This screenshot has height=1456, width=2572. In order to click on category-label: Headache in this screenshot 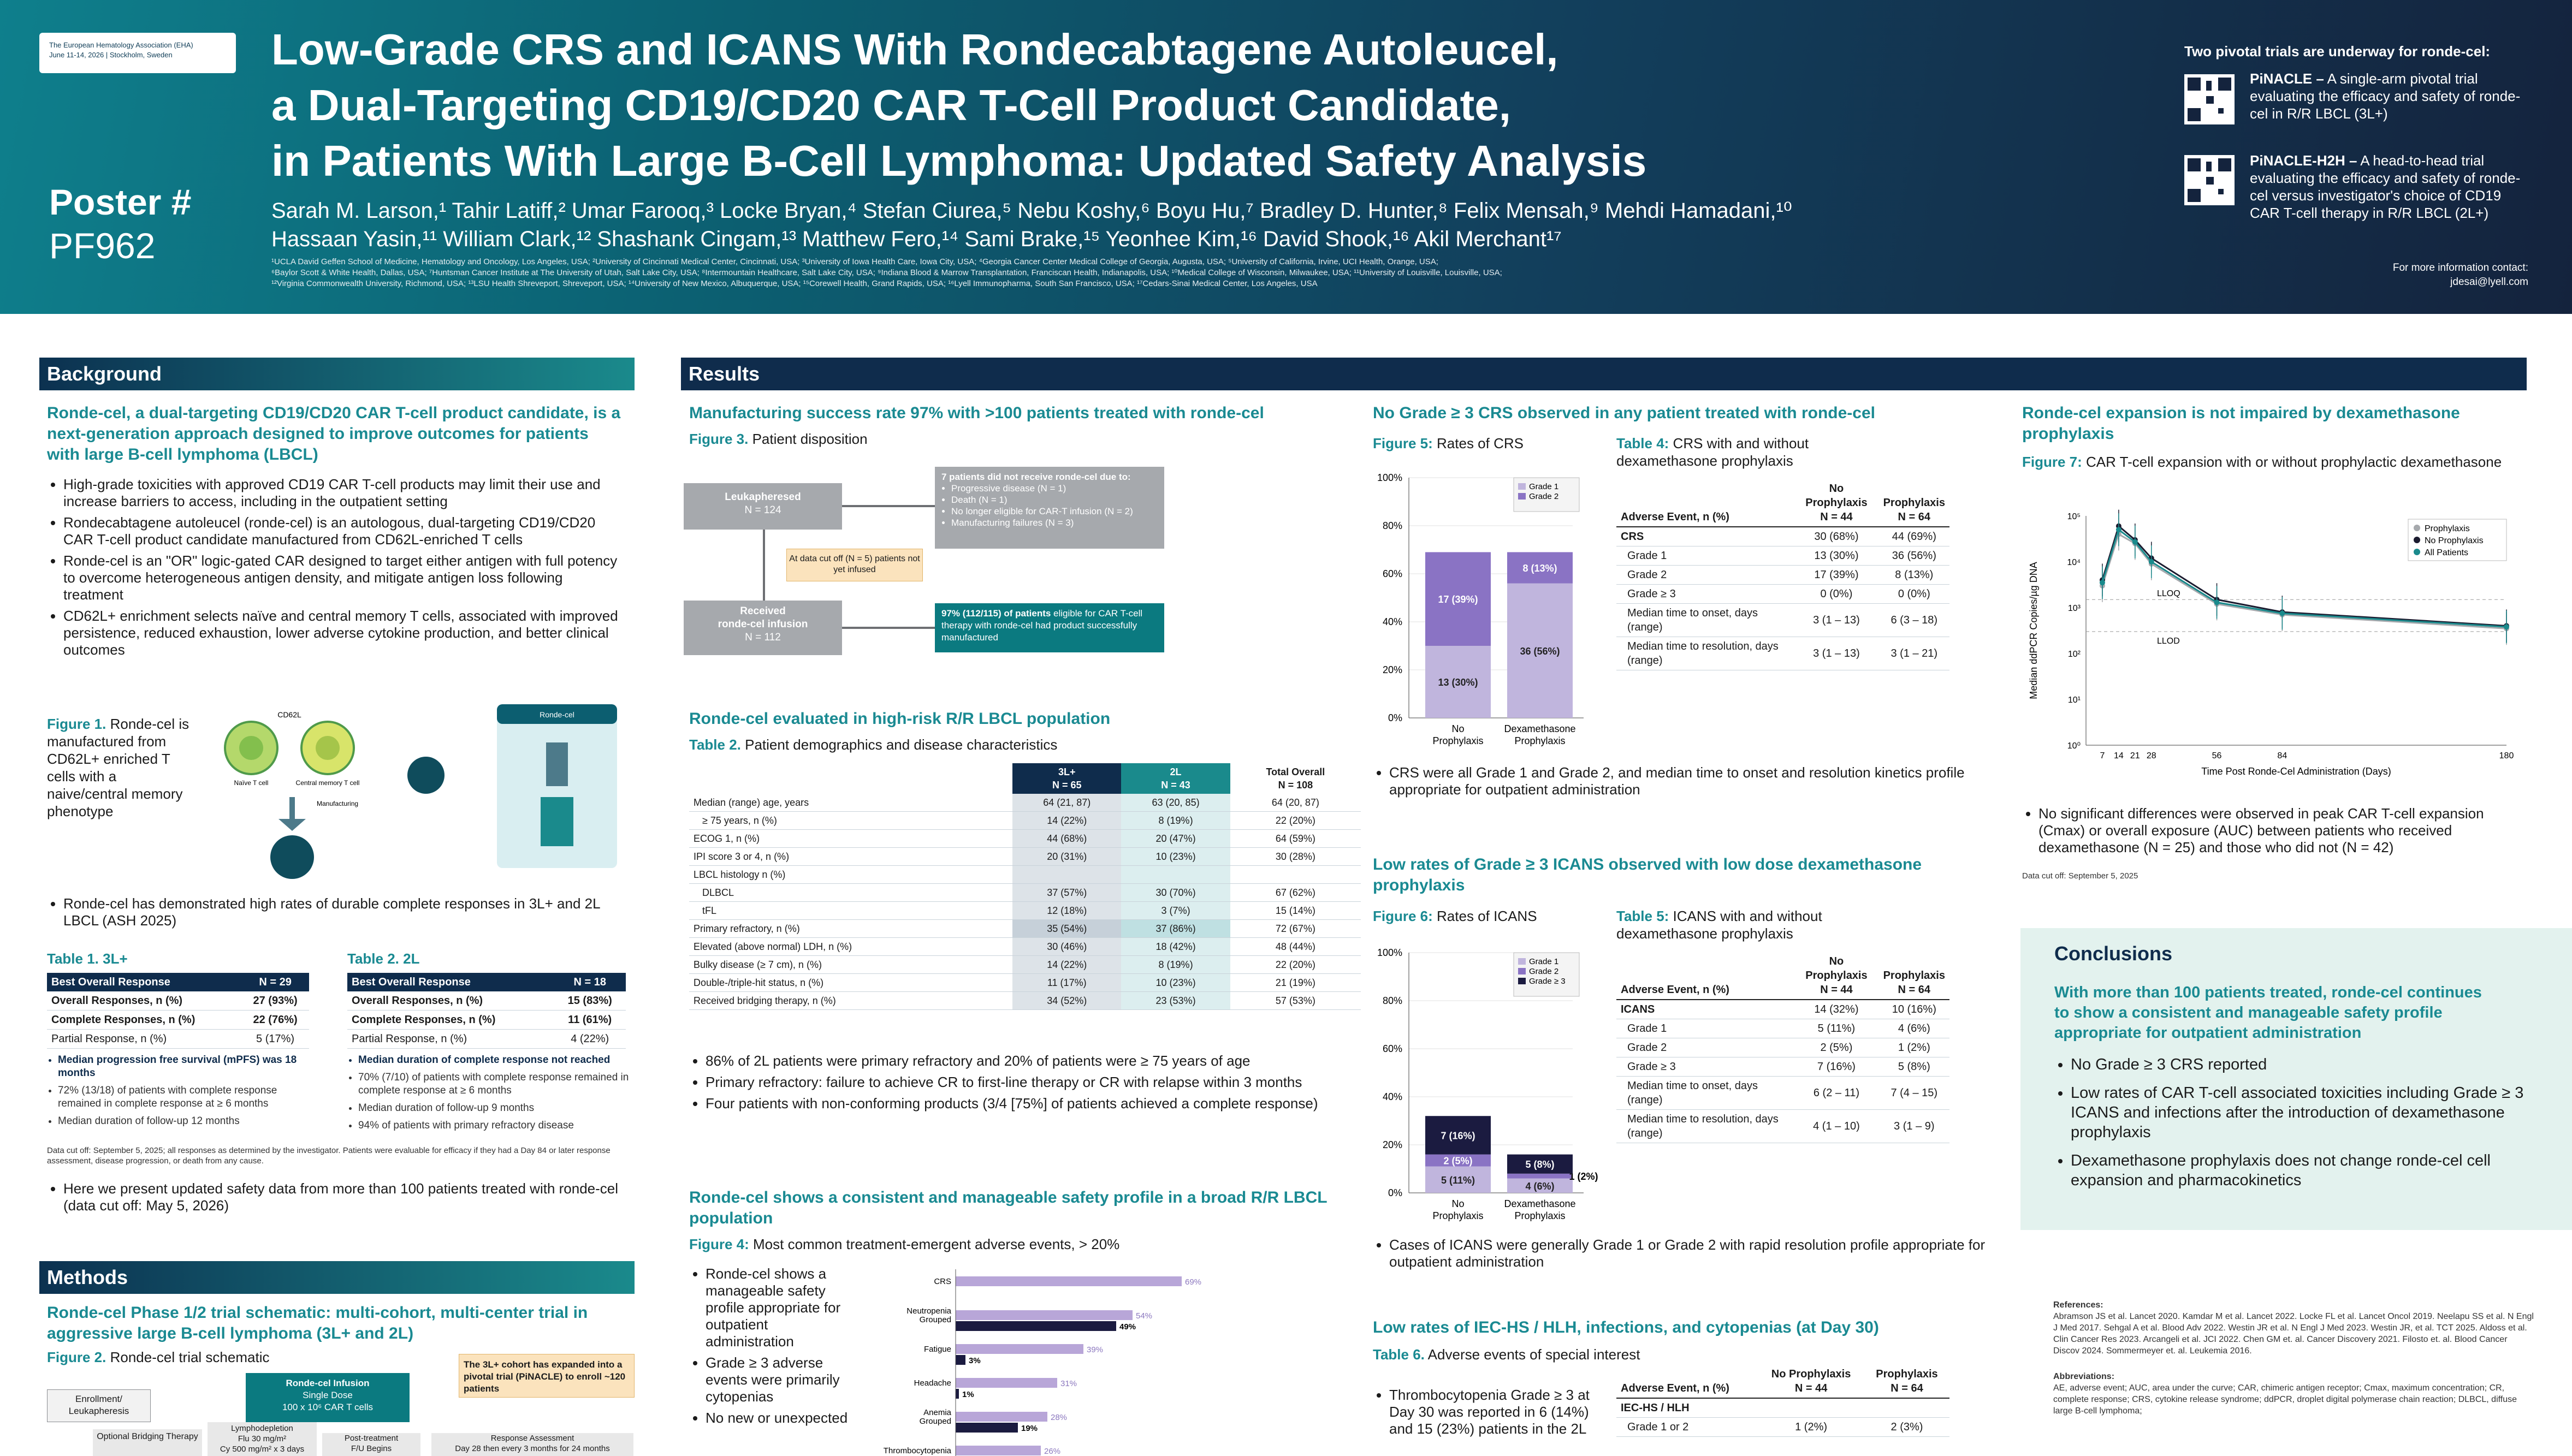, I will do `click(932, 1383)`.